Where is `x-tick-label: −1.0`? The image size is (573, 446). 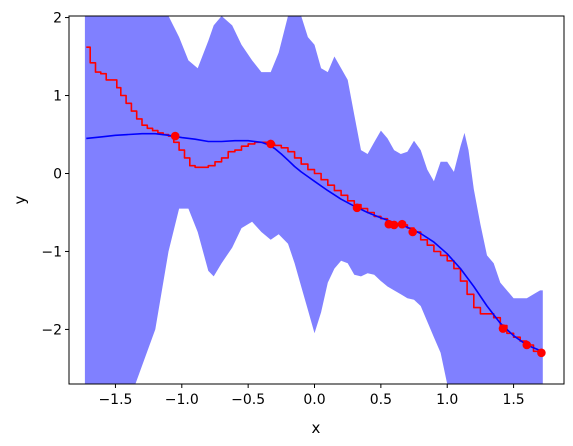 x-tick-label: −1.0 is located at coordinates (182, 400).